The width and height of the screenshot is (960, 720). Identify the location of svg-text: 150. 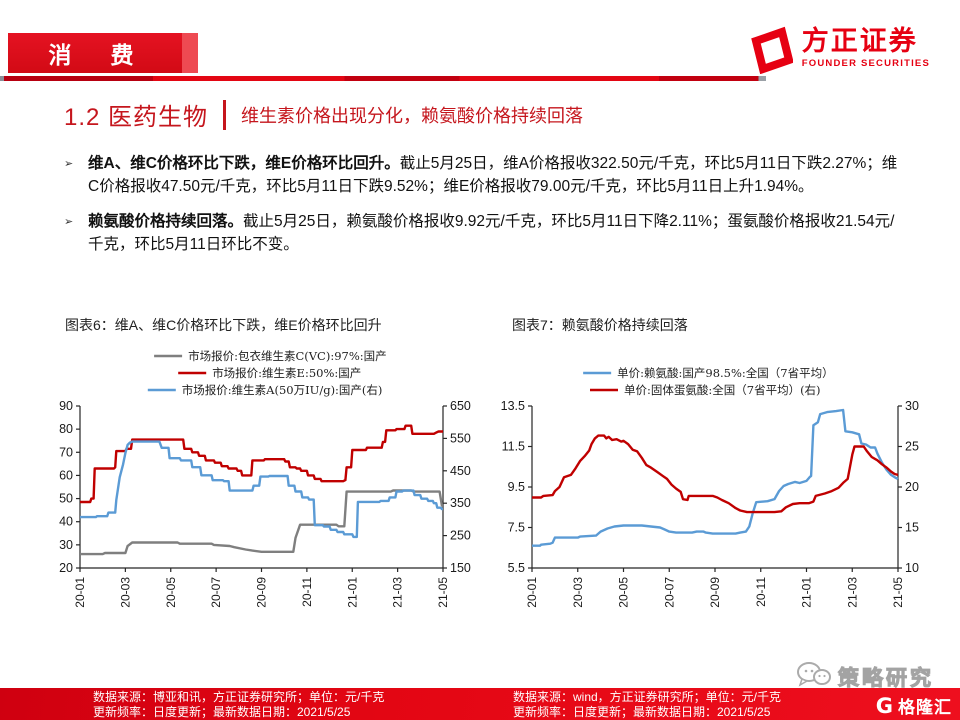
(460, 568).